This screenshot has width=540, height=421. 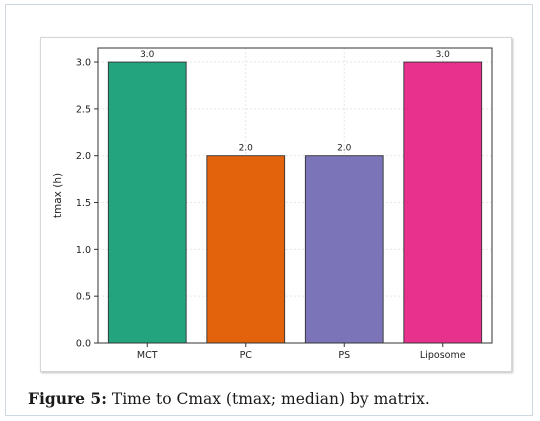 I want to click on figure-caption-text: Time to Cmax (tmax; median) by matrix., so click(x=270, y=399).